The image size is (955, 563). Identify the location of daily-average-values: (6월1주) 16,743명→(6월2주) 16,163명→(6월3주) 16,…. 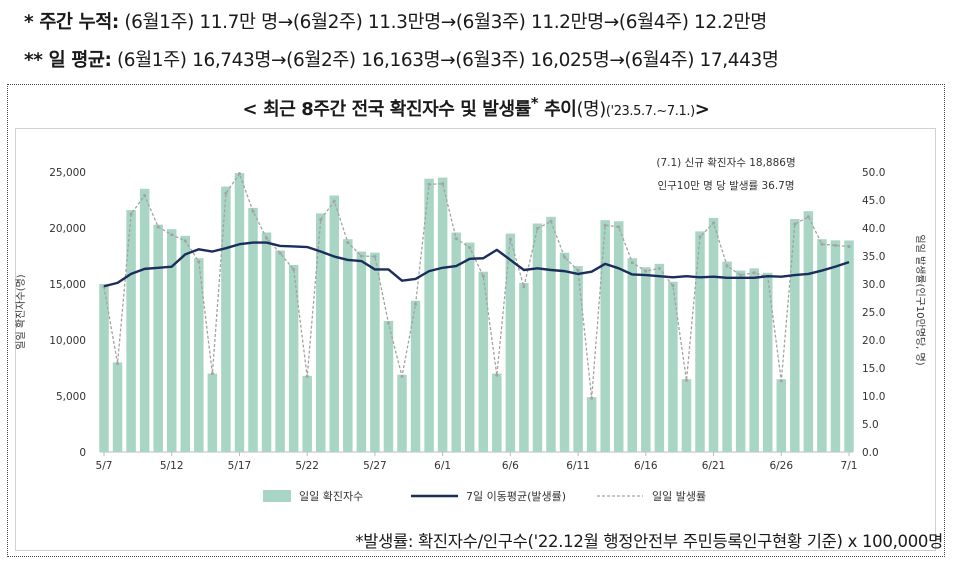
(447, 60).